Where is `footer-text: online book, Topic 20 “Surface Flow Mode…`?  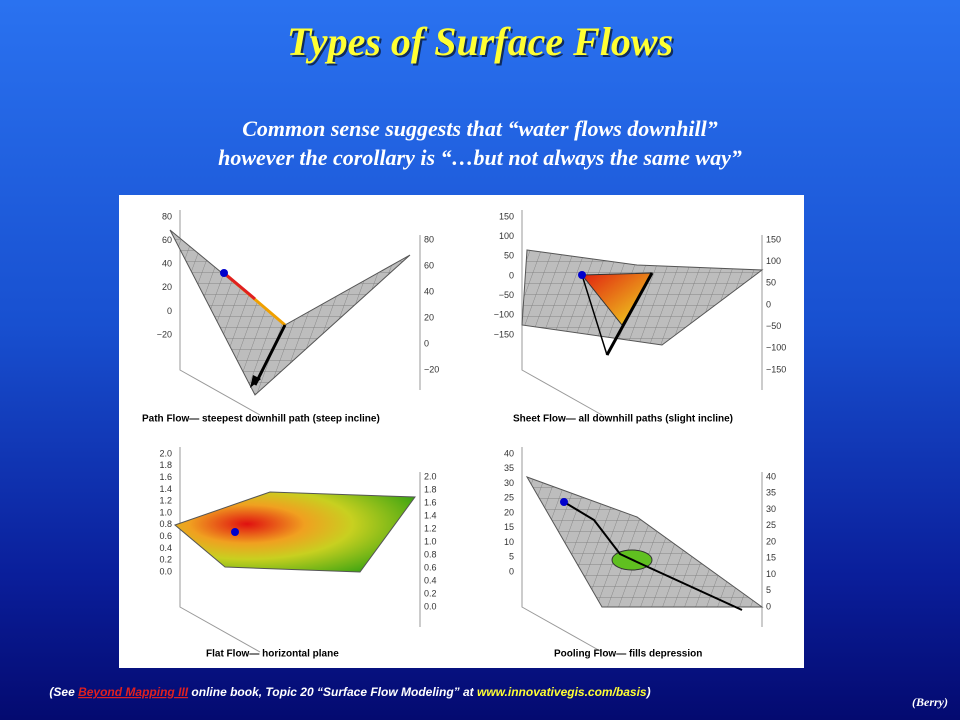
footer-text: online book, Topic 20 “Surface Flow Mode… is located at coordinates (332, 692).